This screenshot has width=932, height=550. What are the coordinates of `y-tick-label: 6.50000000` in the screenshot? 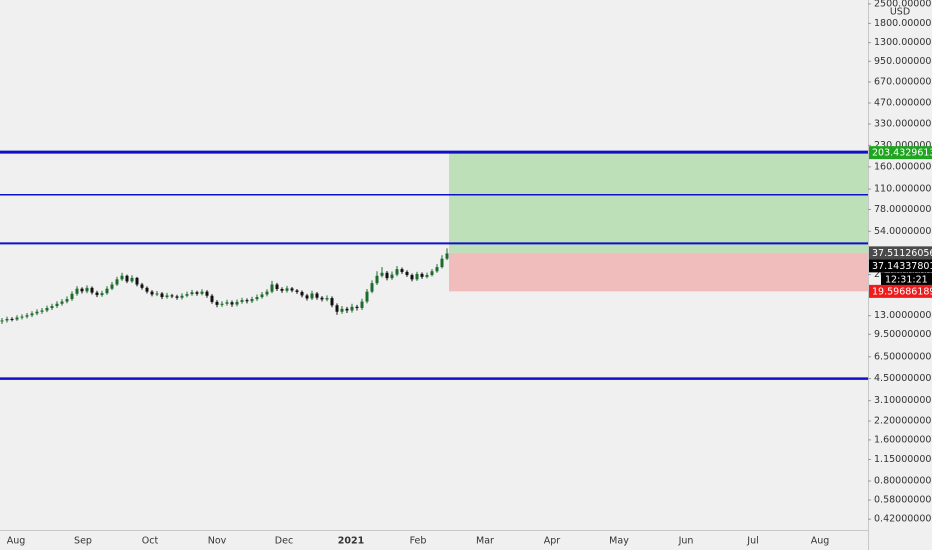 It's located at (902, 356).